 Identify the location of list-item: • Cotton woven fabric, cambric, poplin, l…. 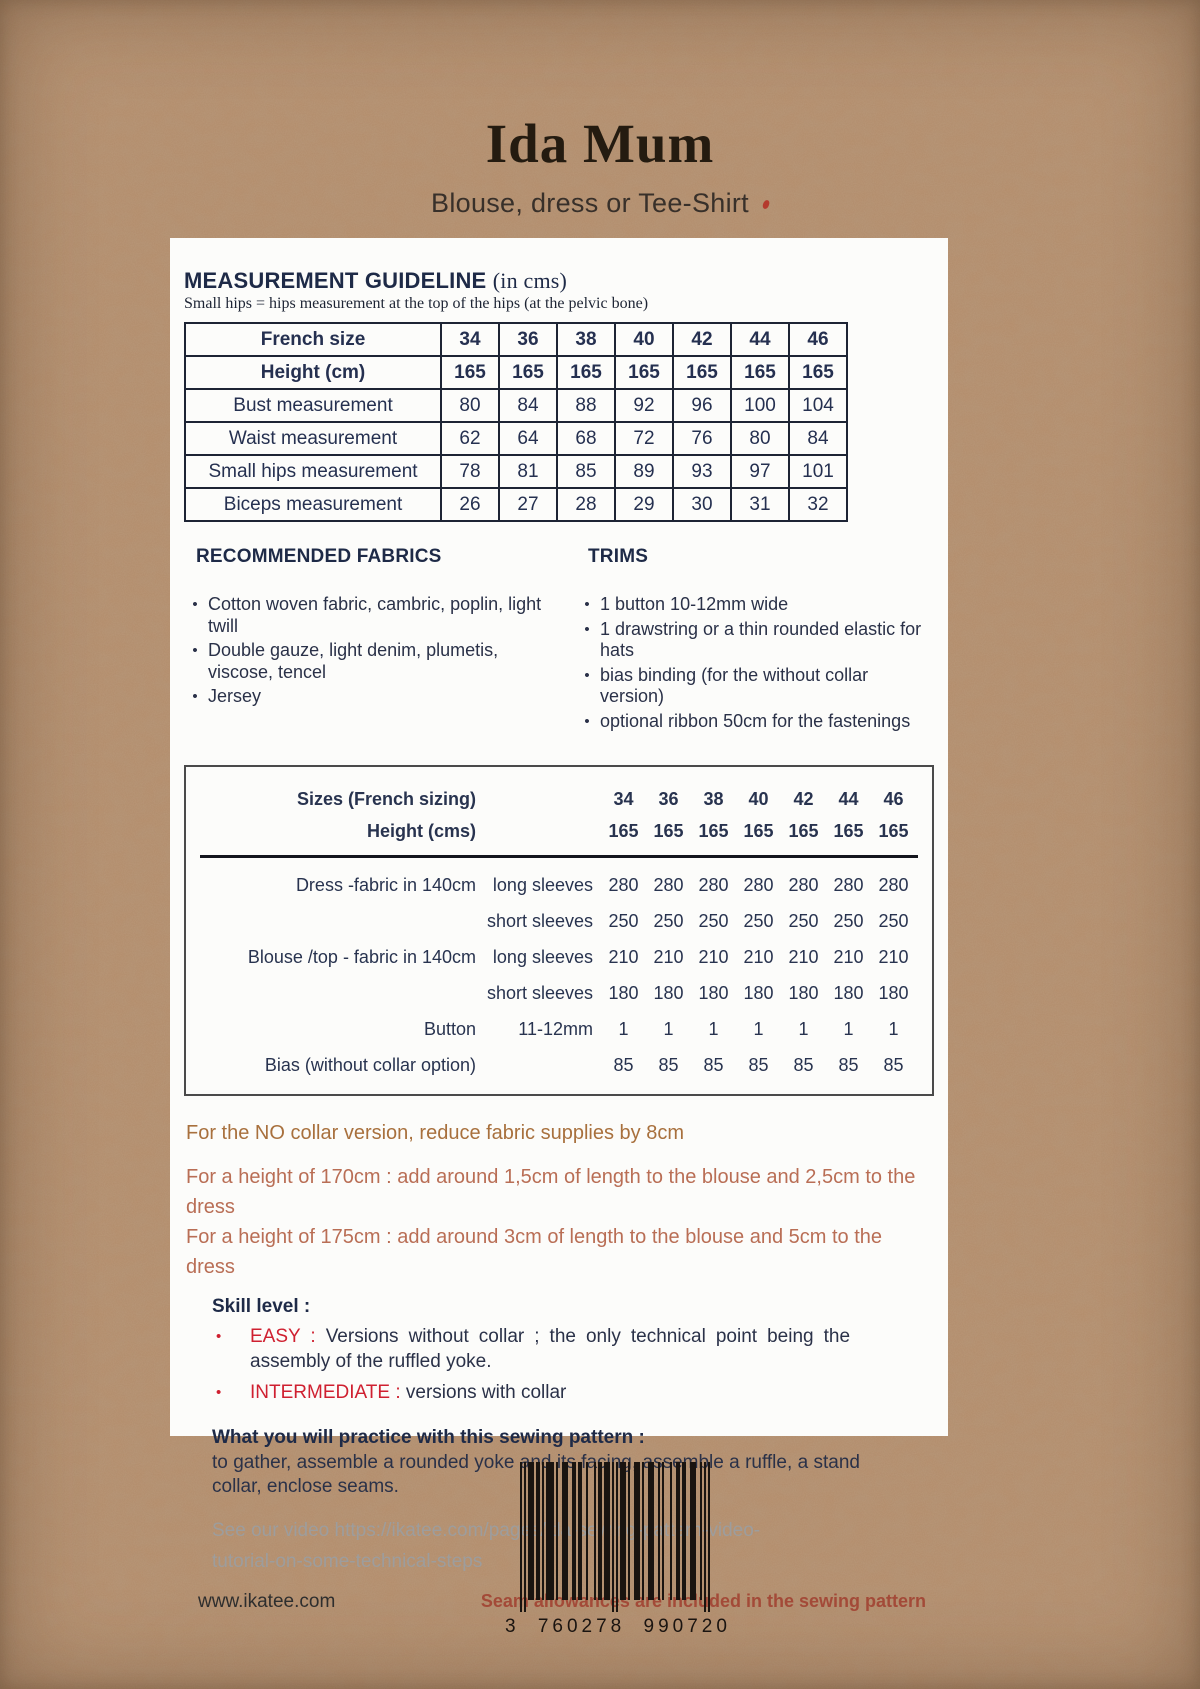
(378, 615).